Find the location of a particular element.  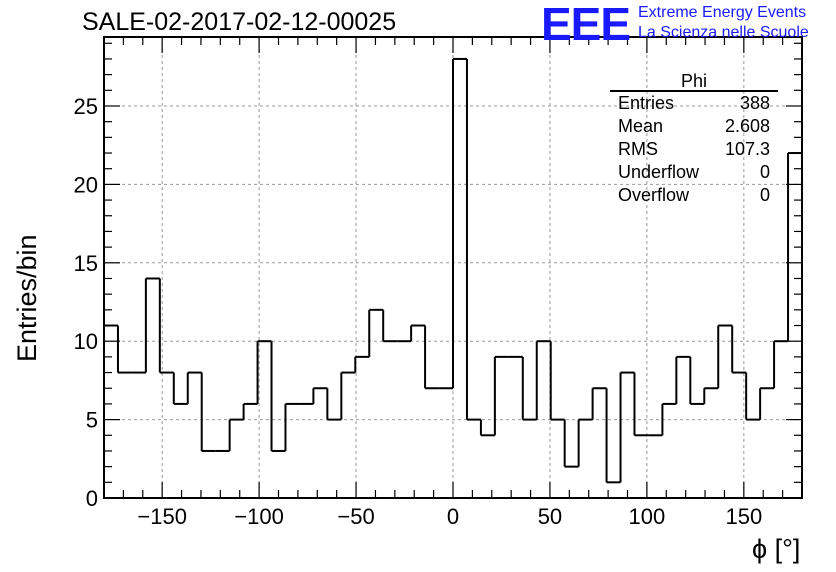

y-tick-label: 15 is located at coordinates (86, 263).